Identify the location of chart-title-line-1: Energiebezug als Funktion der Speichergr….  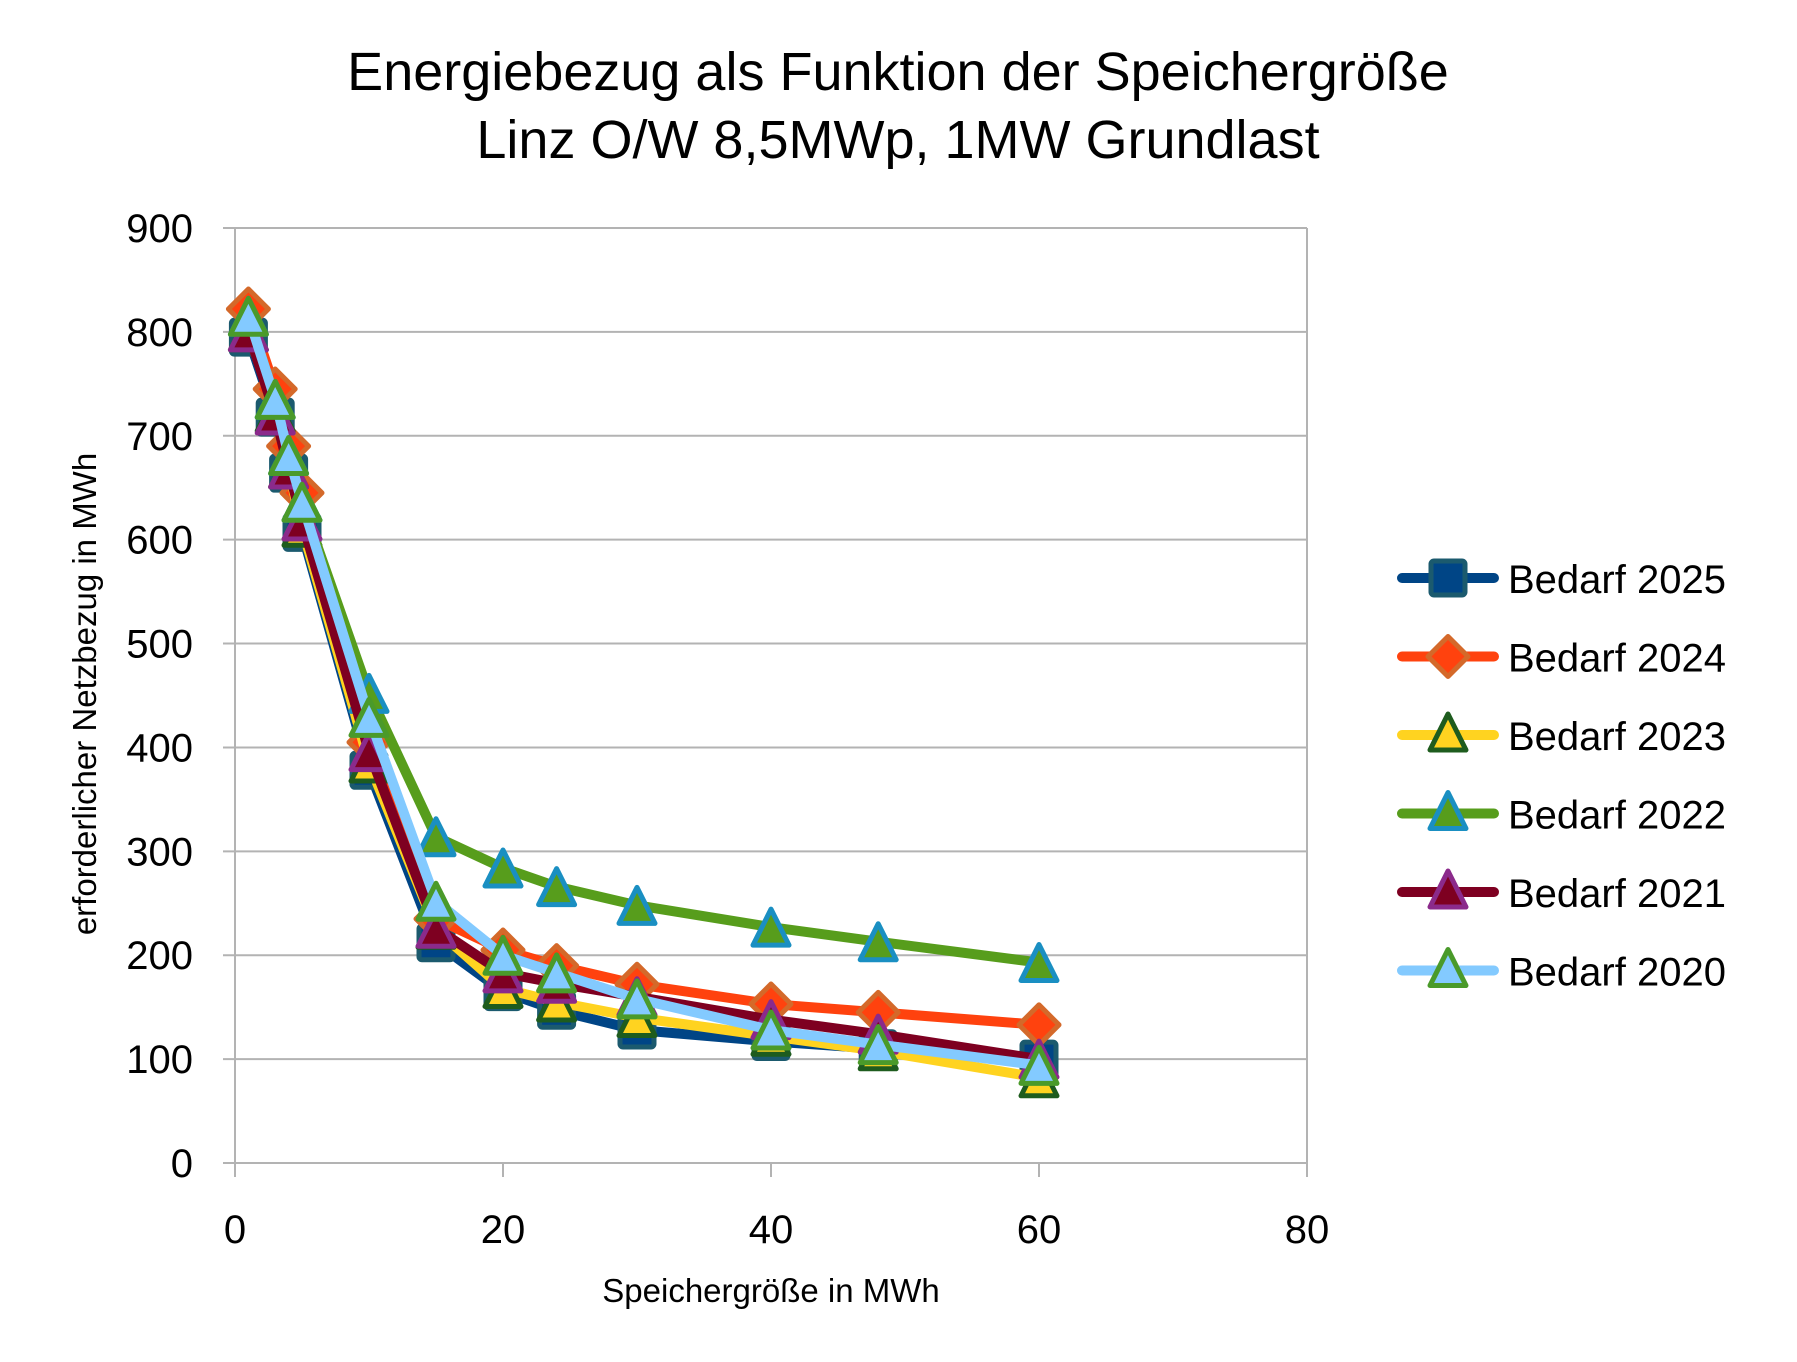
(898, 72).